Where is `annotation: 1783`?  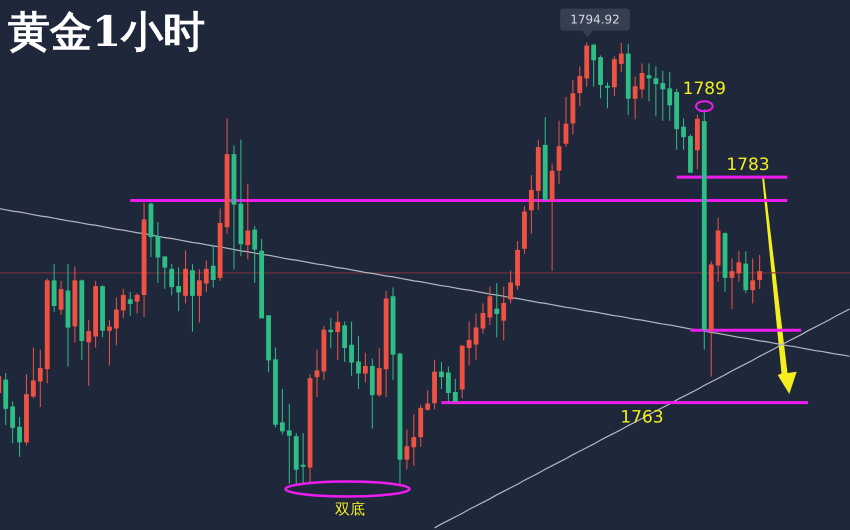 annotation: 1783 is located at coordinates (748, 165).